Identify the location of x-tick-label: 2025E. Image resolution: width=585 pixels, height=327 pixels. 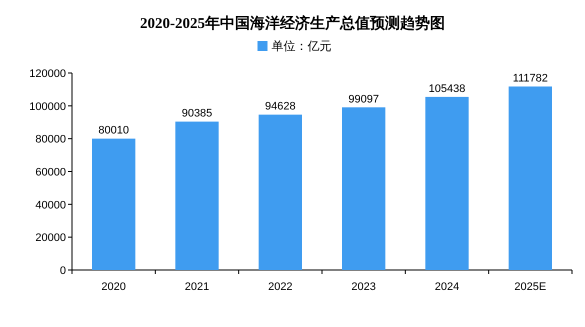
(530, 287).